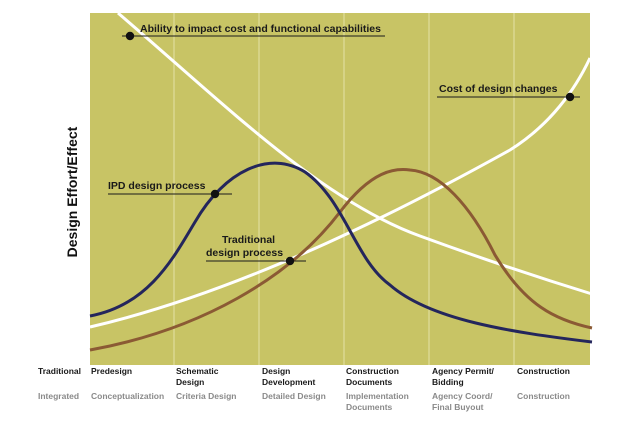 The height and width of the screenshot is (441, 641). I want to click on integrated-phase-5-line-0: Construction, so click(543, 396).